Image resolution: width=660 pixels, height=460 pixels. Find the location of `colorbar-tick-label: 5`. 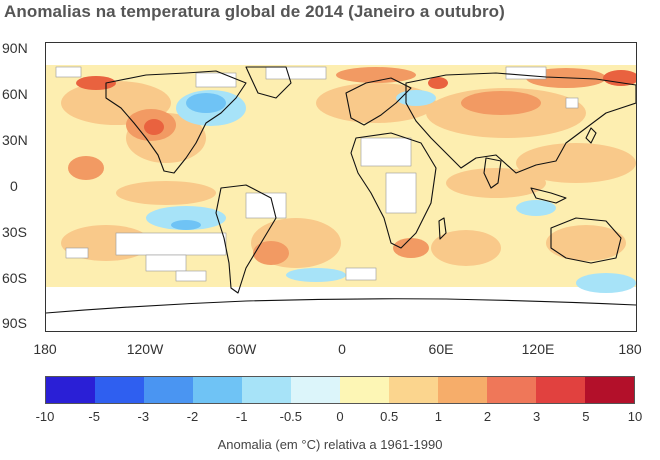

colorbar-tick-label: 5 is located at coordinates (586, 416).